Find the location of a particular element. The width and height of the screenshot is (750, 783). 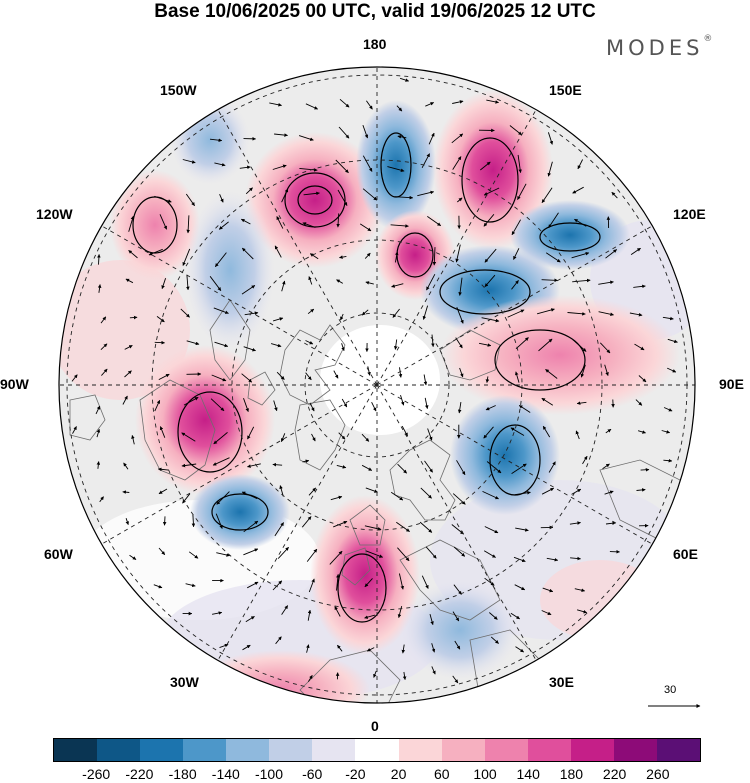

lon-label-120w: 120W is located at coordinates (54, 214).